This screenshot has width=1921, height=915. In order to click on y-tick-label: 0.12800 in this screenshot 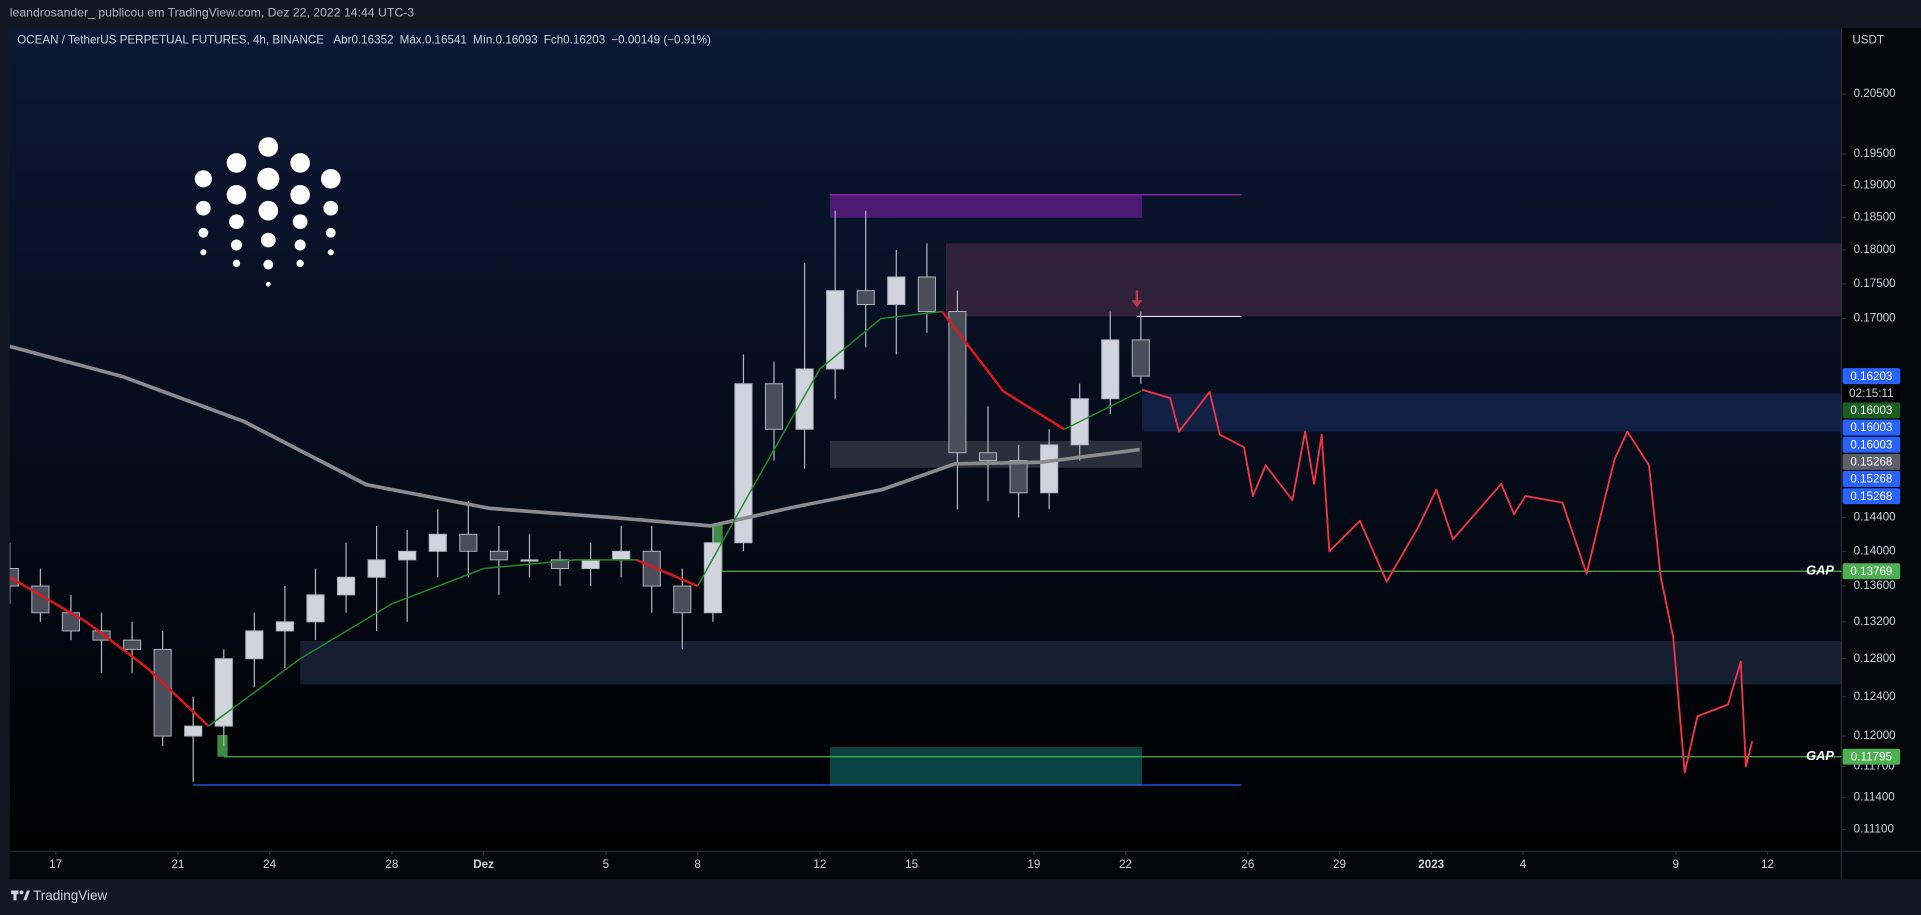, I will do `click(1875, 658)`.